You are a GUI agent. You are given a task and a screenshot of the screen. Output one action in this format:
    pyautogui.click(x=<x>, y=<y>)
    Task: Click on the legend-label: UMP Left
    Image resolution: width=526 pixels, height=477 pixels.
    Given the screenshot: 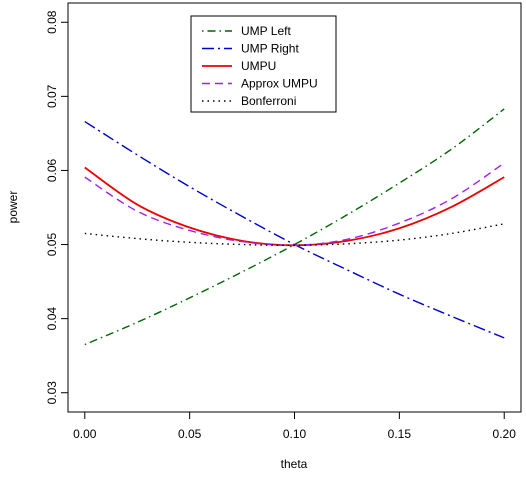 What is the action you would take?
    pyautogui.click(x=266, y=31)
    